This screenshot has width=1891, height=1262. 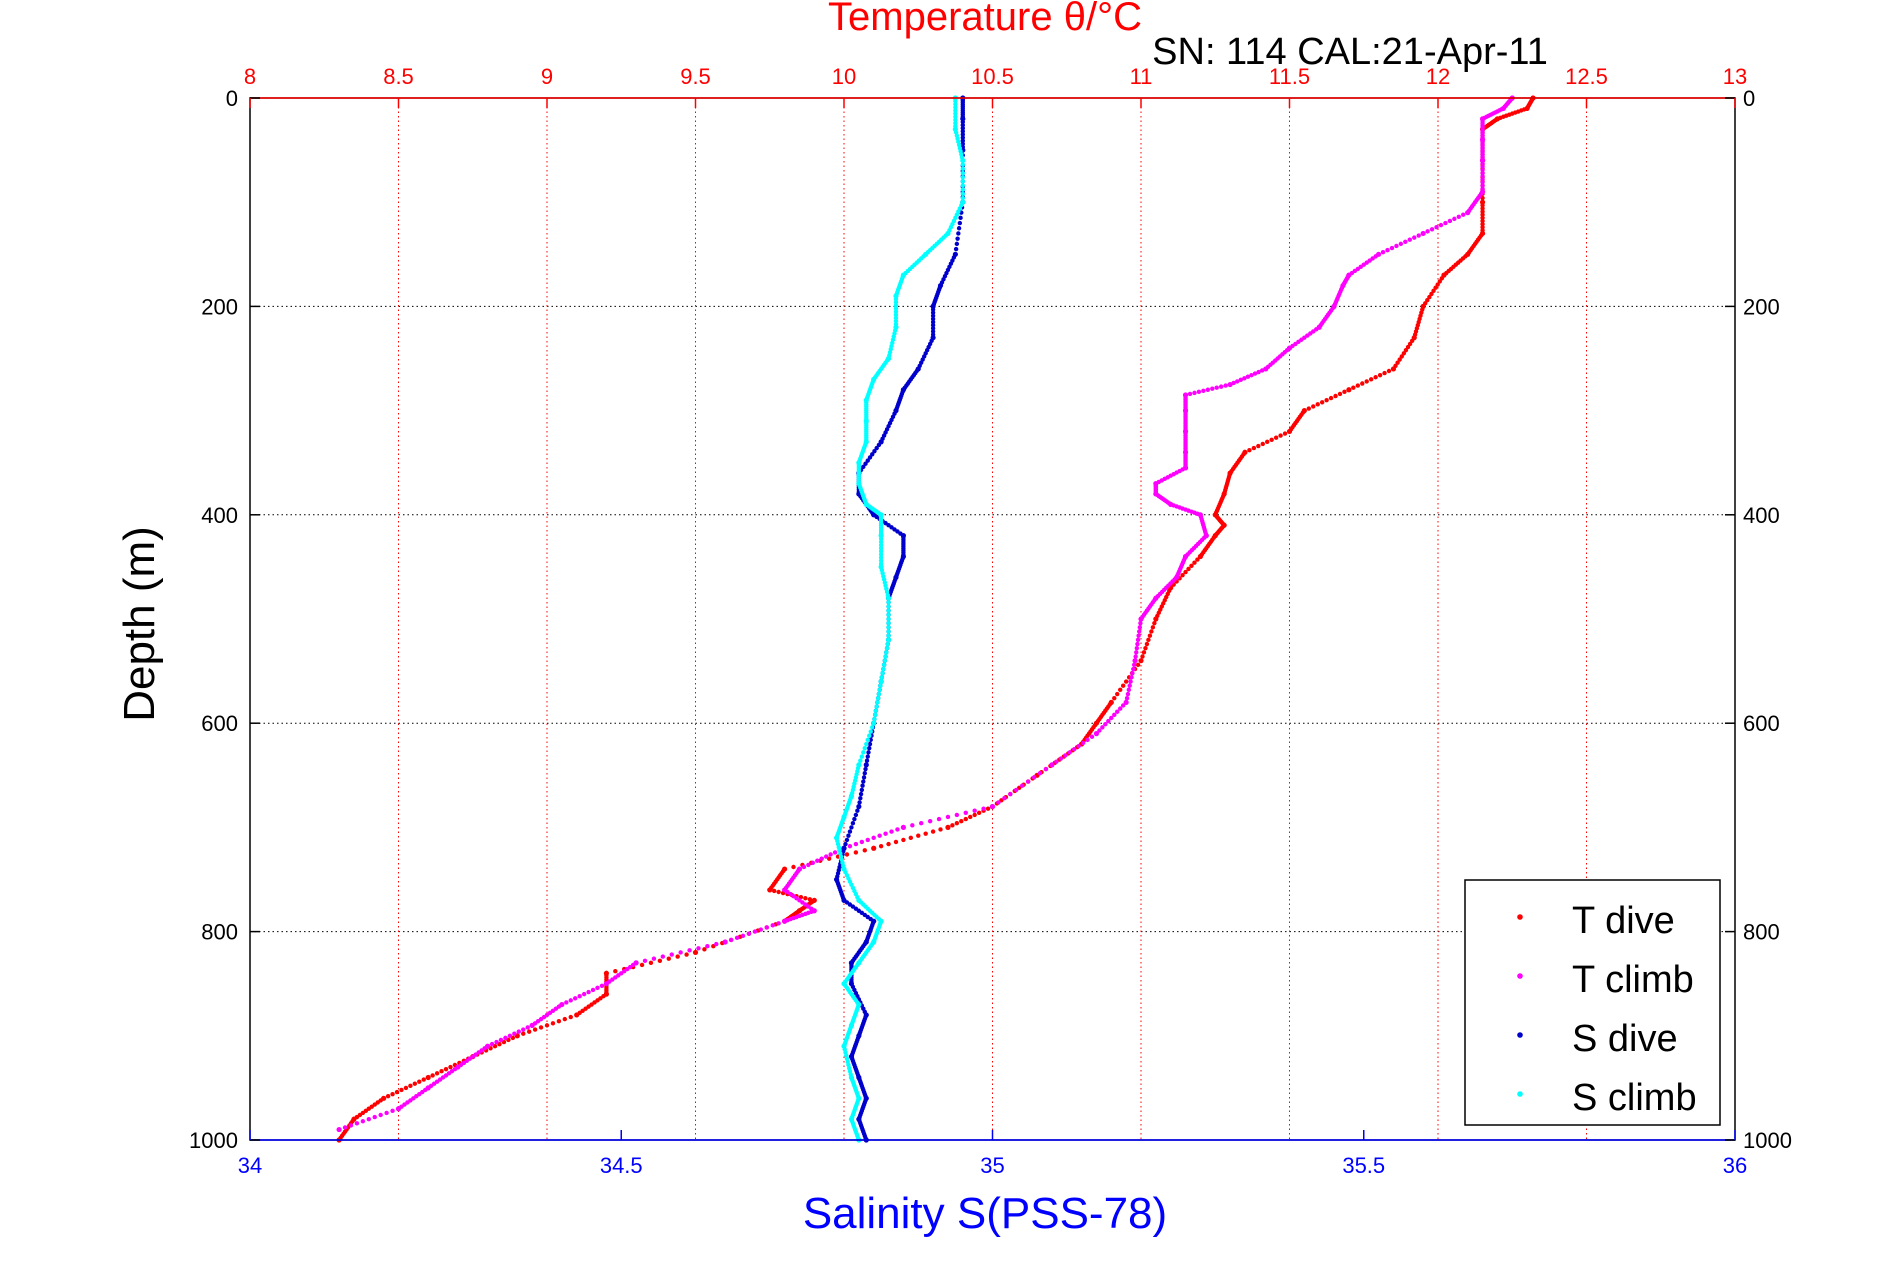 I want to click on y-tick-label-right: 400, so click(x=1761, y=515).